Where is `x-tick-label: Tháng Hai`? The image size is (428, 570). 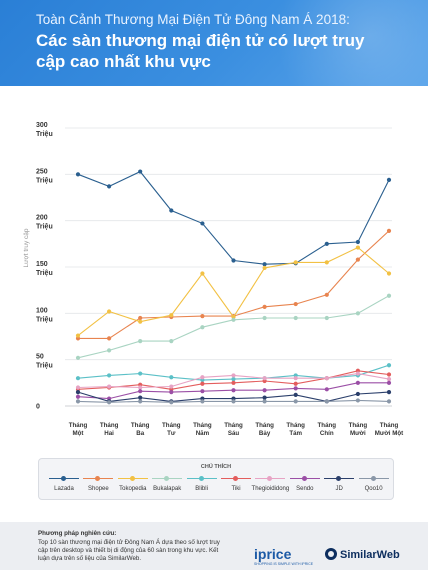
x-tick-label: Tháng Hai is located at coordinates (109, 429).